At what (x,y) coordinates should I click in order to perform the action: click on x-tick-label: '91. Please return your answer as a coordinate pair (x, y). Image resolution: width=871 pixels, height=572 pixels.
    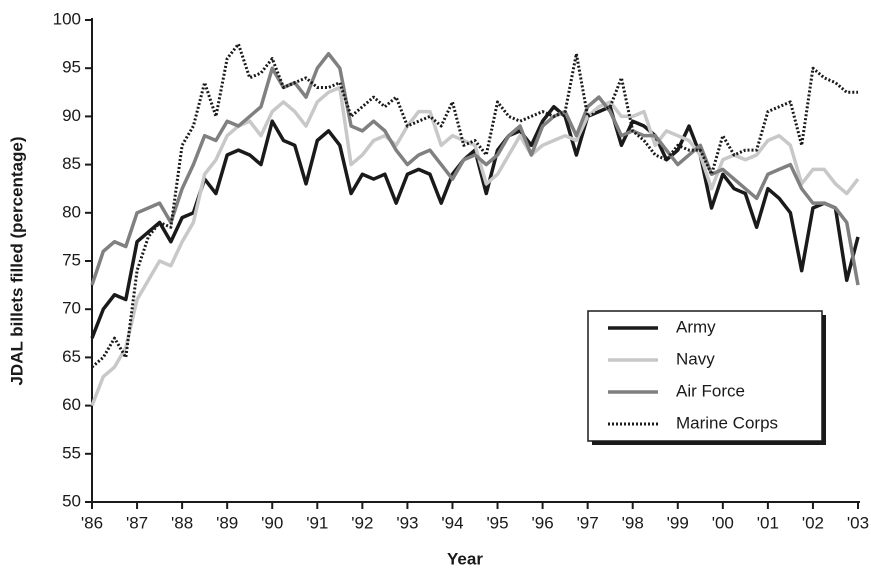
    Looking at the image, I should click on (317, 522).